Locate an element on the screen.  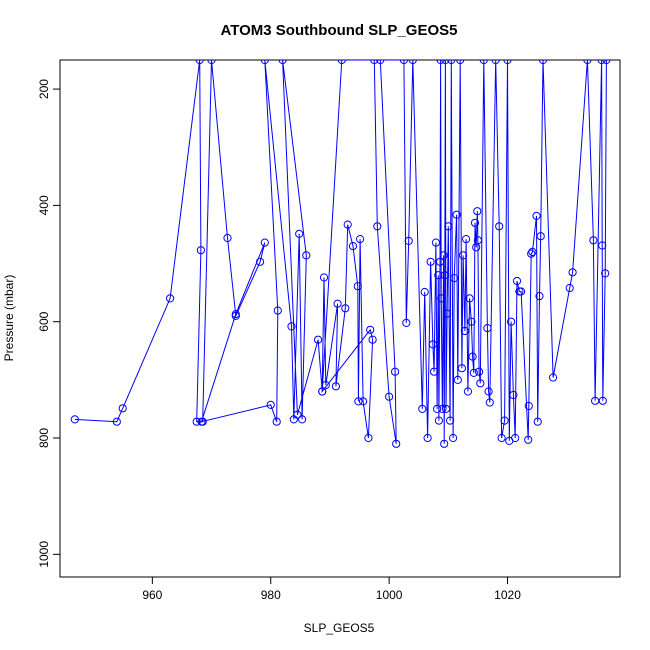
y-tick-label: 200 is located at coordinates (44, 89).